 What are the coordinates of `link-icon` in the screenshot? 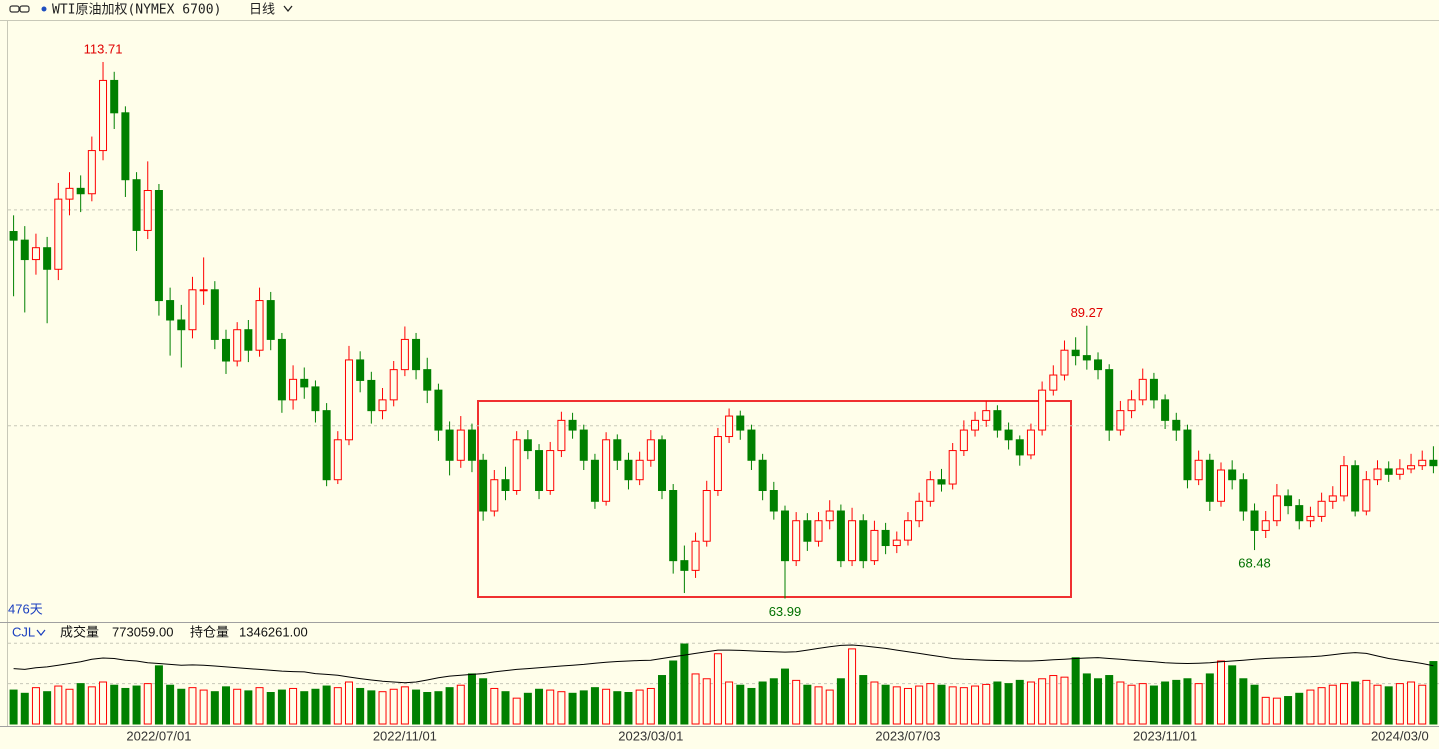 It's located at (19, 9).